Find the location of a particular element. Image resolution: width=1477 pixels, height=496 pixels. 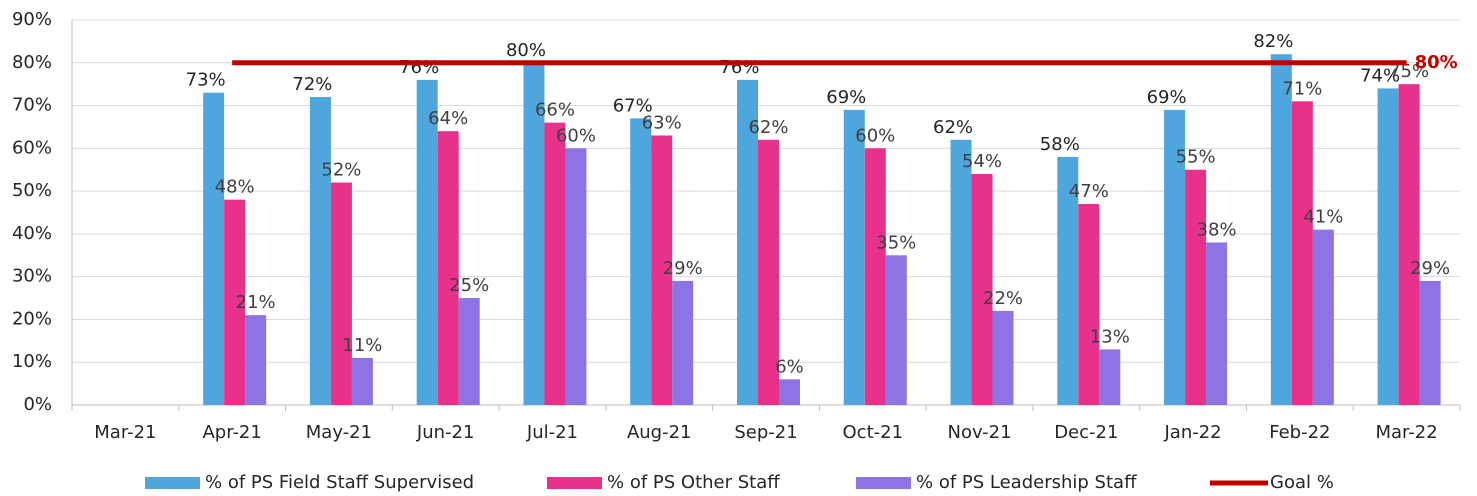

data-label: 6% is located at coordinates (789, 366).